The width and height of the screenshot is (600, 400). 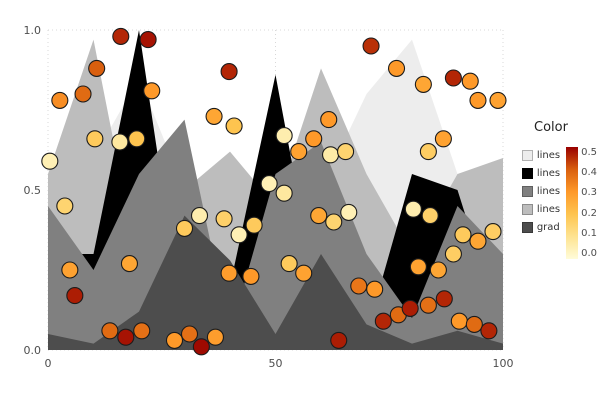 I want to click on colorbar-tick-label: 0.5, so click(x=589, y=152).